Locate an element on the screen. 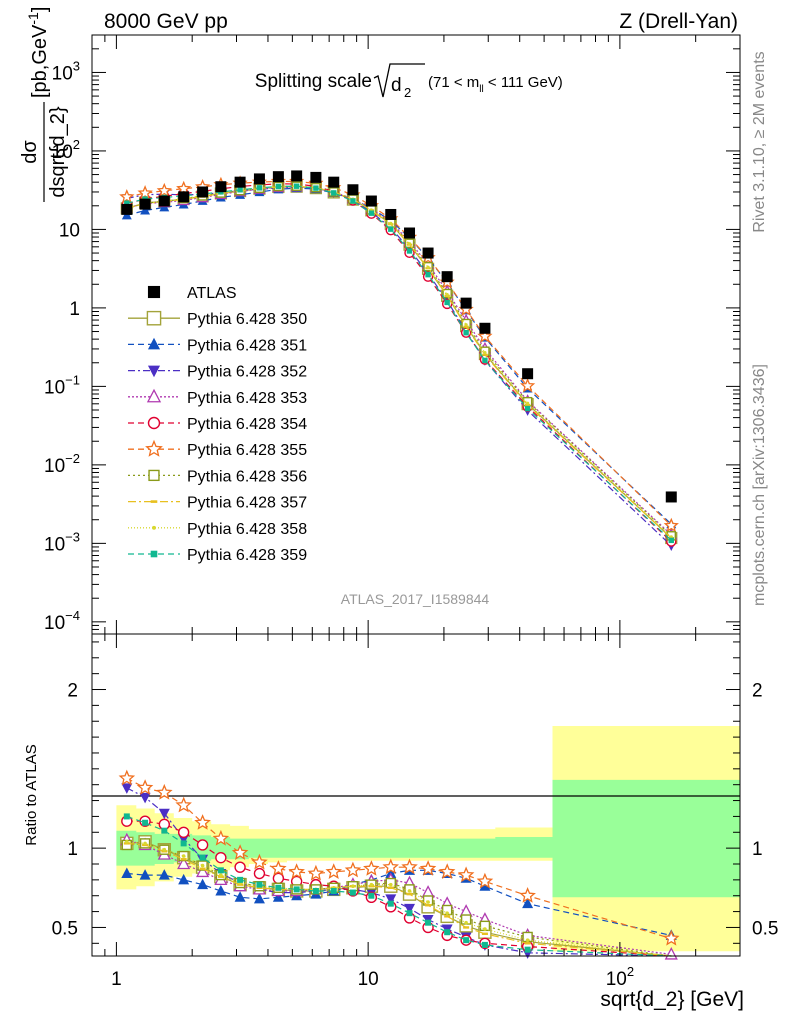  legend-label: Pythia 6.428 358 is located at coordinates (247, 529).